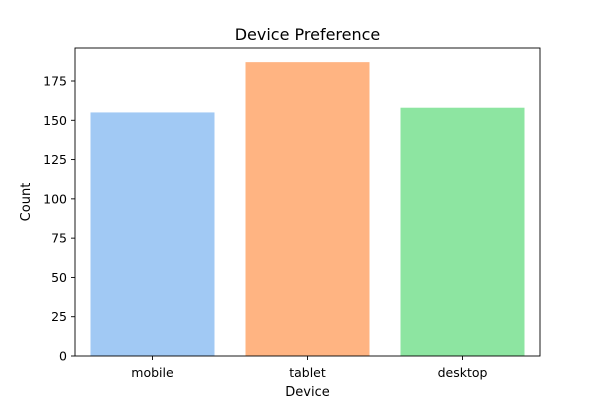 This screenshot has width=600, height=400. I want to click on y-tick-label-25: 25, so click(59, 316).